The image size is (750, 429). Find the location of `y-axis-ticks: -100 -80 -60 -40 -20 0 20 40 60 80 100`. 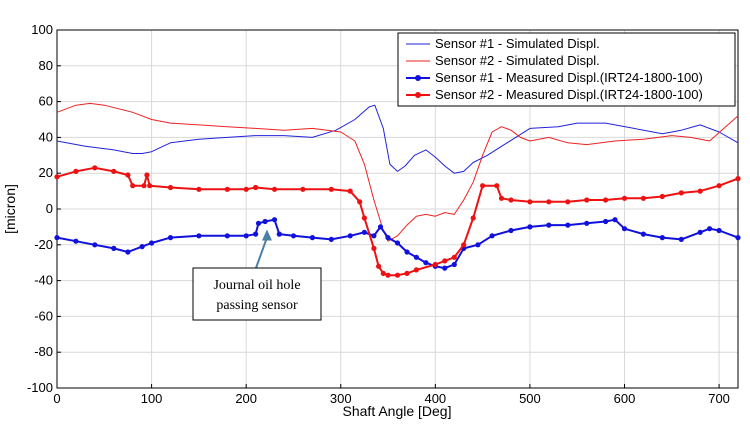

y-axis-ticks: -100 -80 -60 -40 -20 0 20 40 60 80 100 is located at coordinates (44, 208).